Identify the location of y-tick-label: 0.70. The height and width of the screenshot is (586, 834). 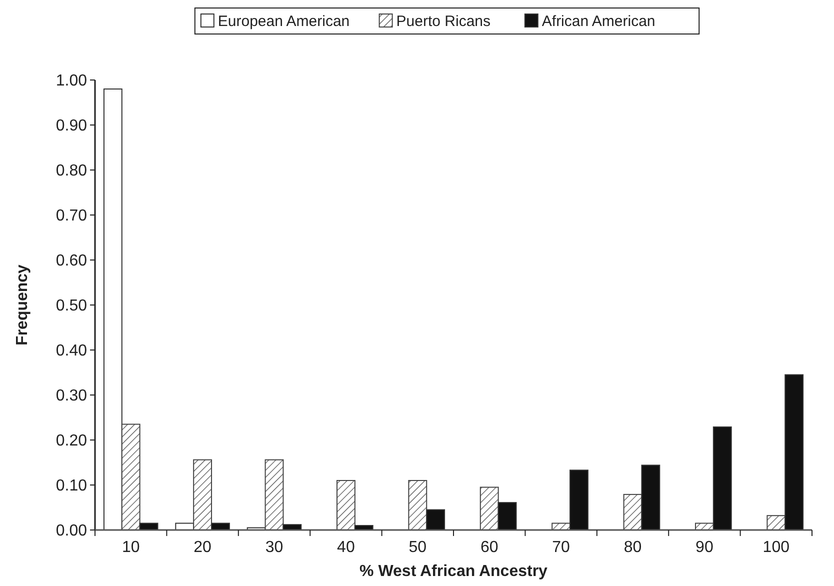
(72, 216).